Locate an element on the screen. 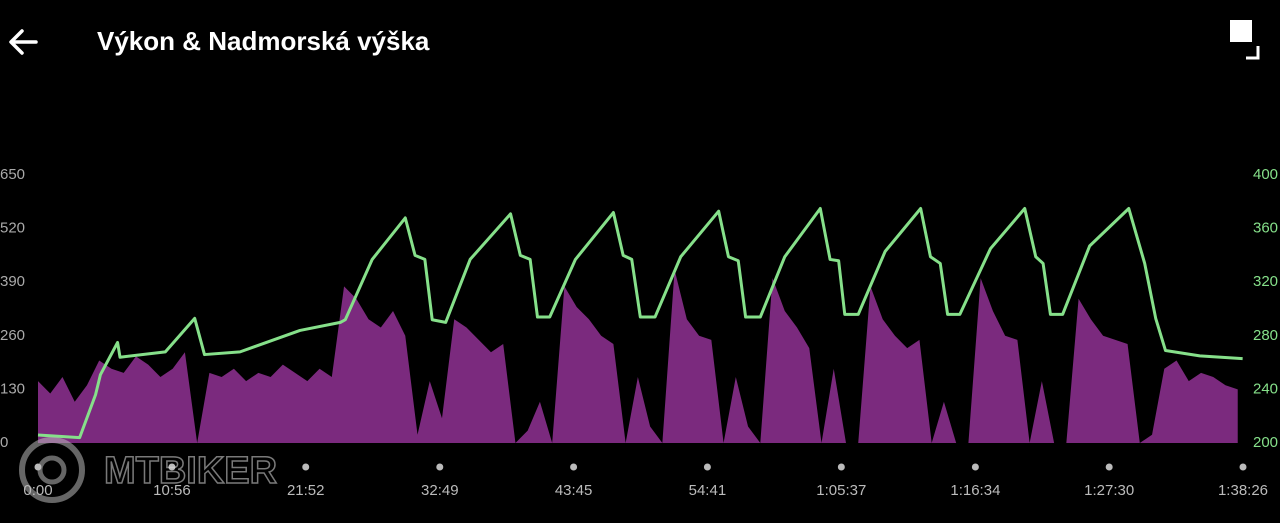  x-tick-label: 1:16:34 is located at coordinates (975, 490).